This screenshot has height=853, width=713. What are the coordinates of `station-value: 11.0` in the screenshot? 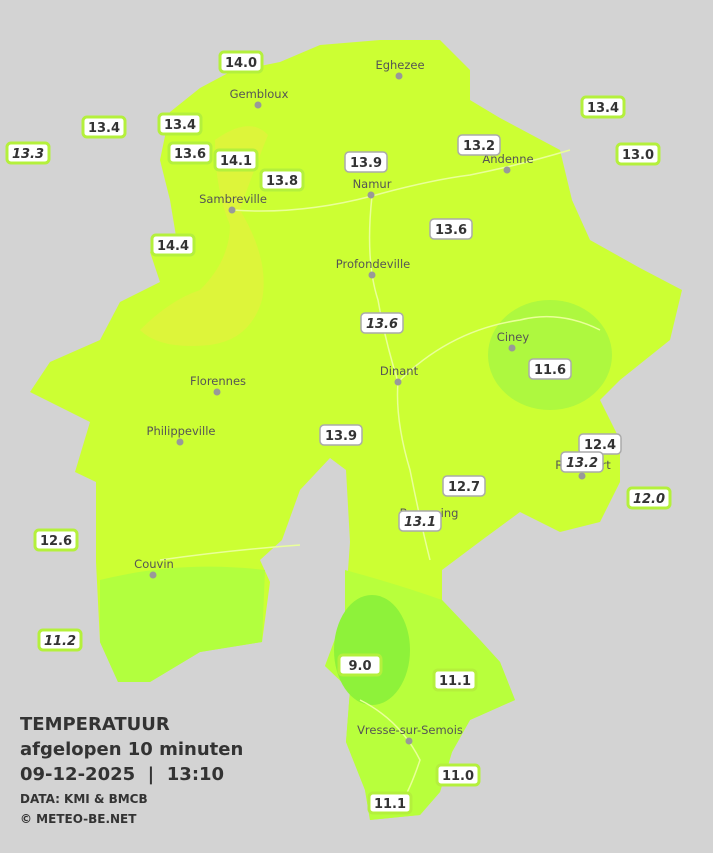 It's located at (458, 776).